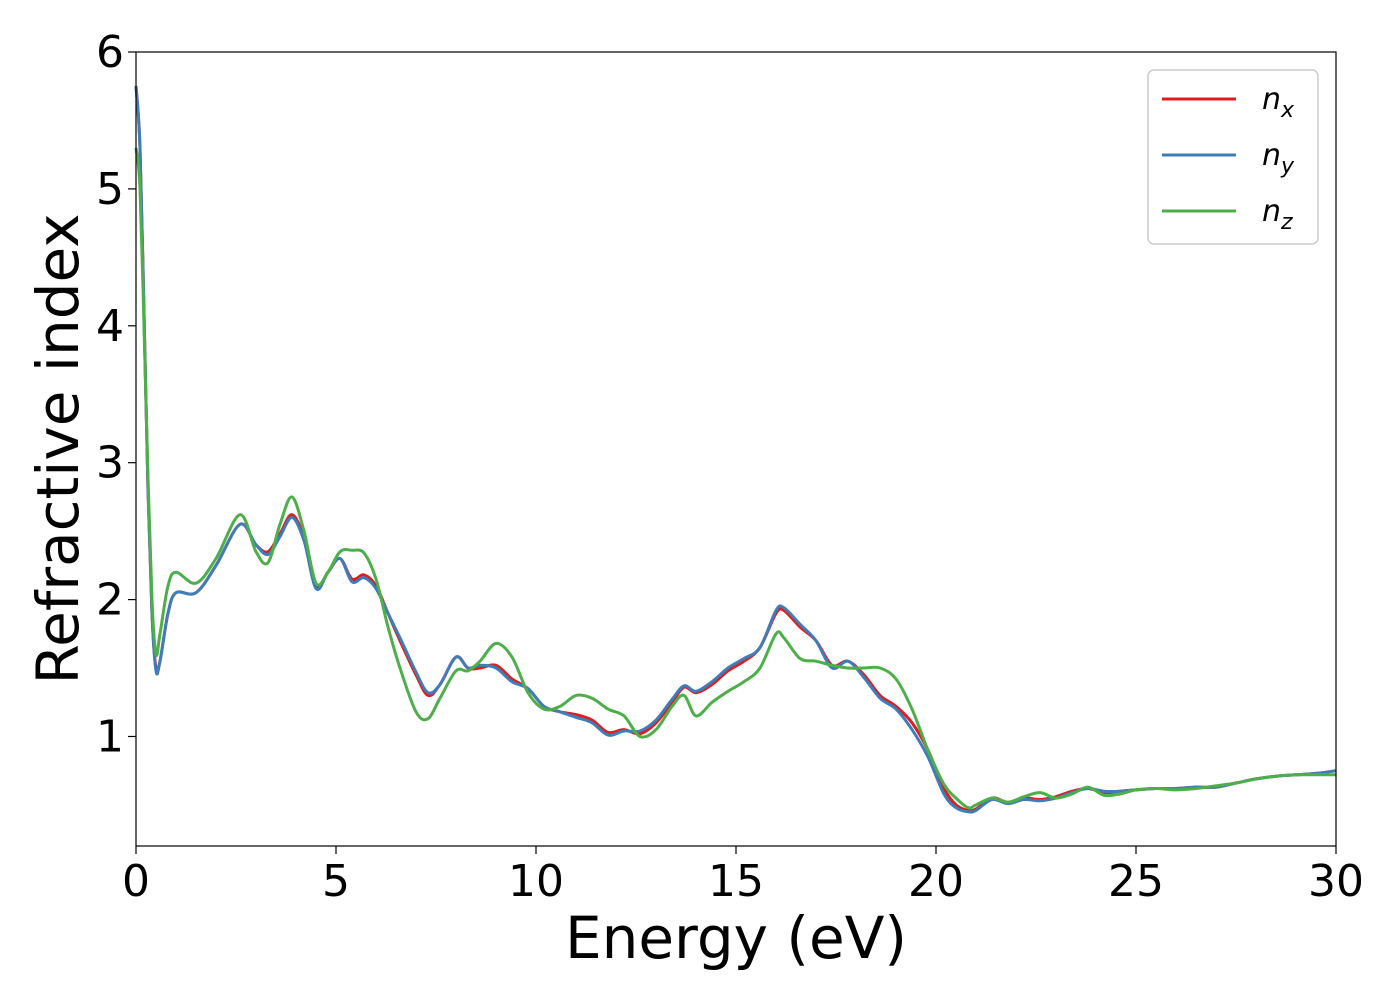  What do you see at coordinates (1336, 881) in the screenshot?
I see `x-tick-label: 30` at bounding box center [1336, 881].